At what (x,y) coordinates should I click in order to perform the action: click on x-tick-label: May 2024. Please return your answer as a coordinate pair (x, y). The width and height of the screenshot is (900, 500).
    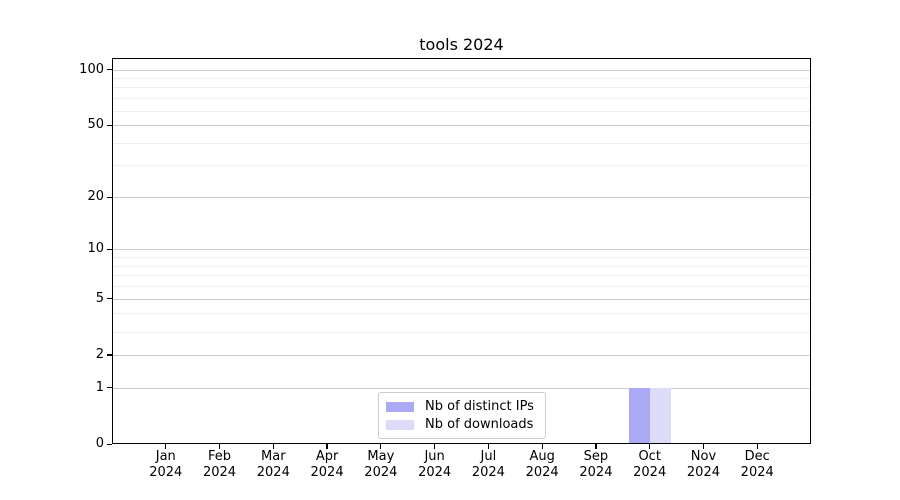
    Looking at the image, I should click on (381, 464).